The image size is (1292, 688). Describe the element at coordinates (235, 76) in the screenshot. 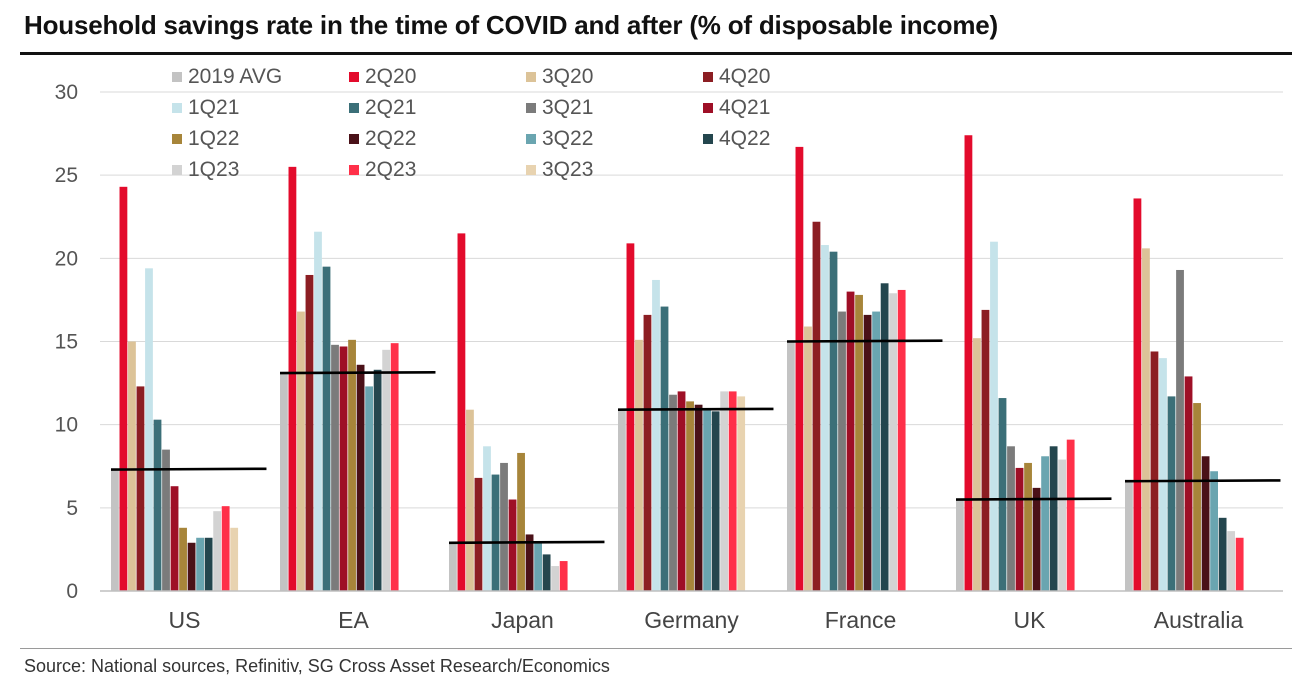

I see `legend-label: 2019 AVG` at that location.